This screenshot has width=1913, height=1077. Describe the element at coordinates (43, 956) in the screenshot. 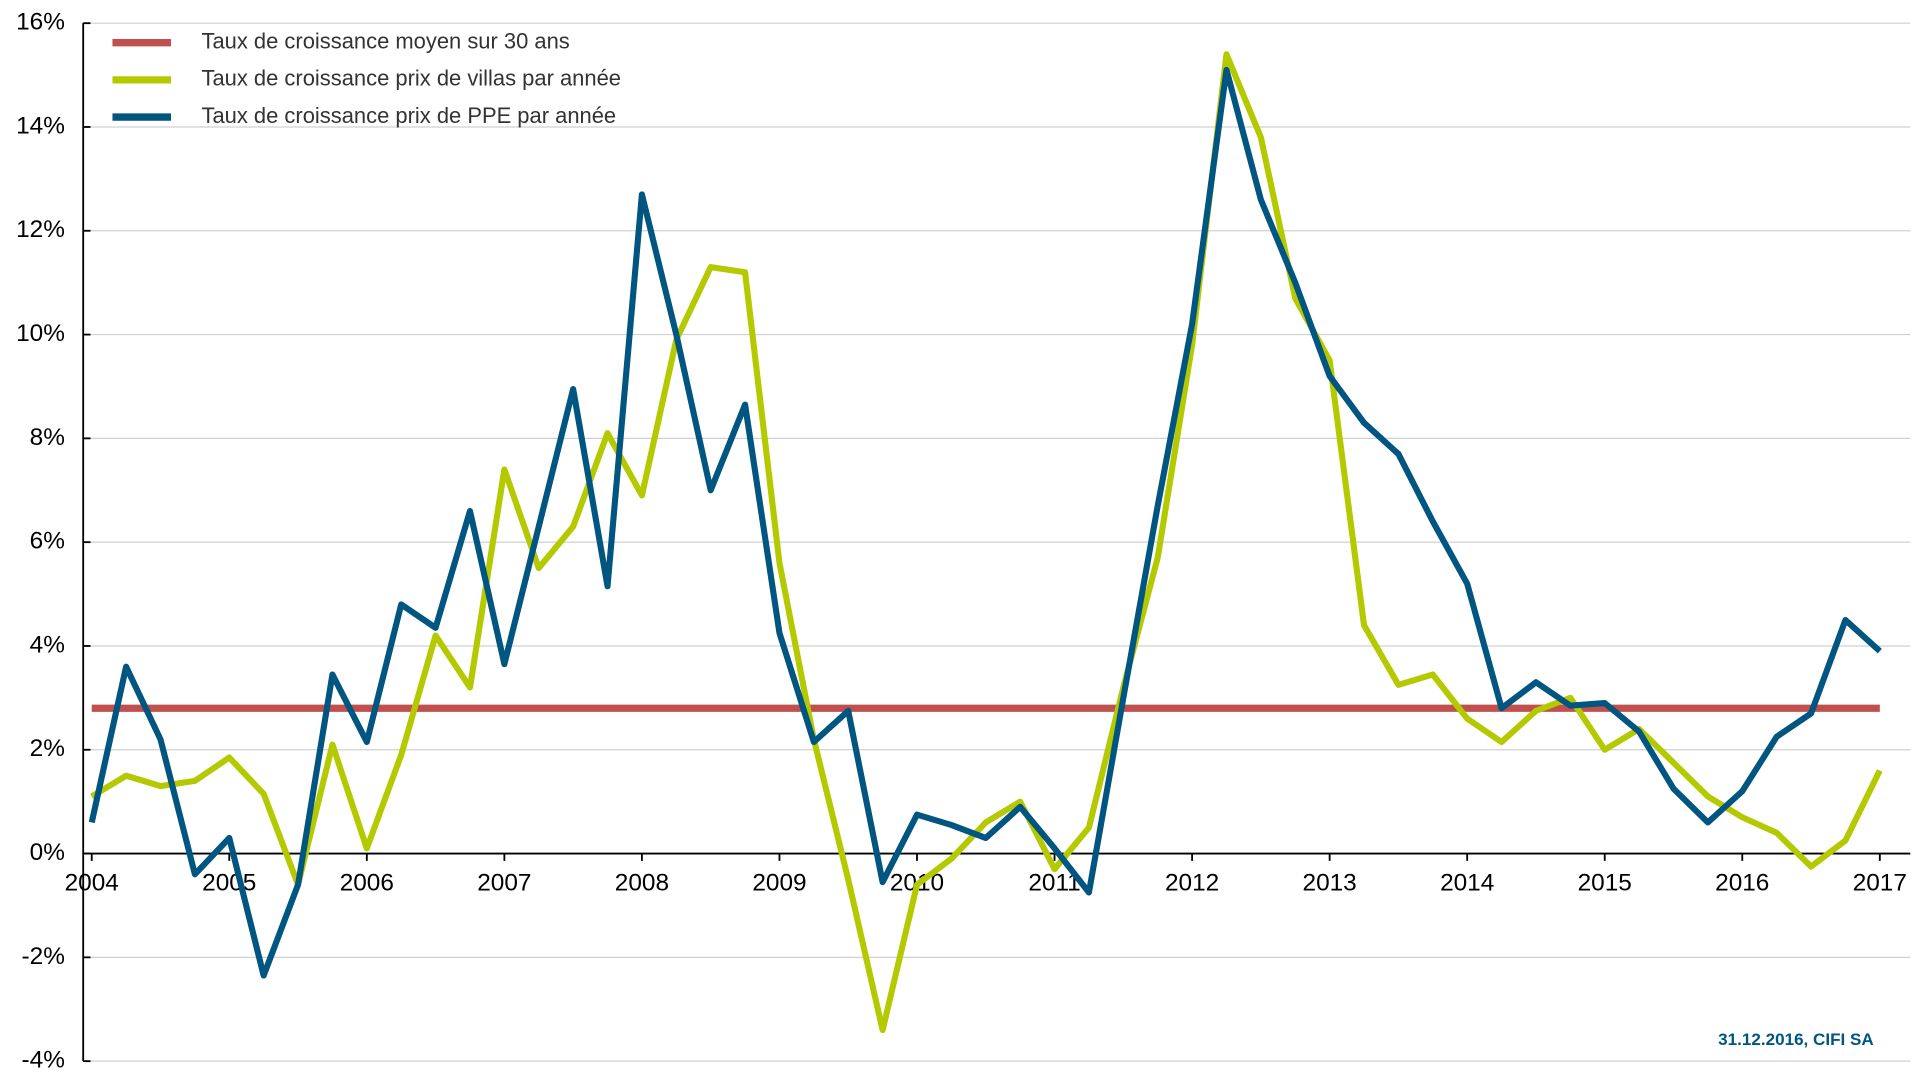

I see `y-tick-label: -2%` at that location.